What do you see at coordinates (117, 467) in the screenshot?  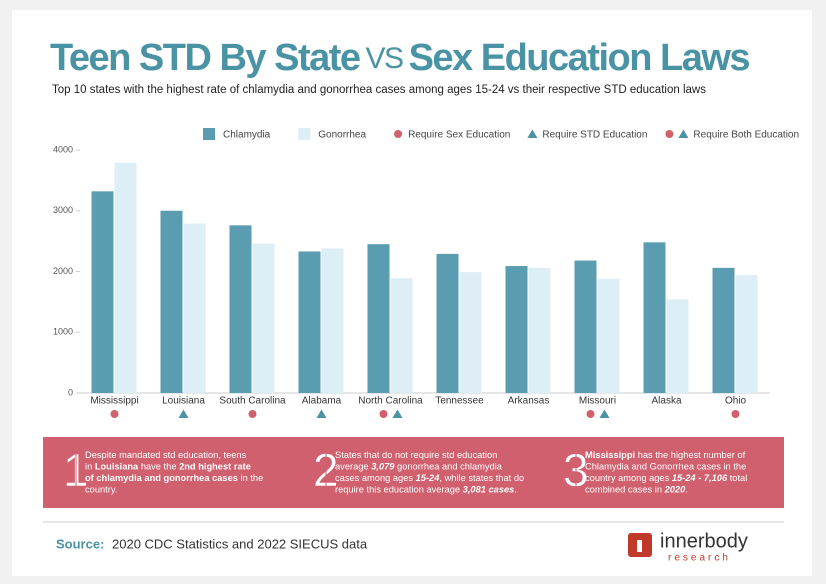 I see `note-text: Louisiana` at bounding box center [117, 467].